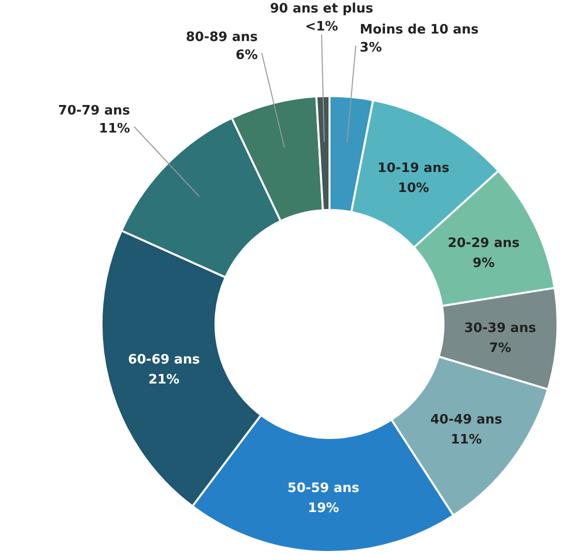  Describe the element at coordinates (164, 360) in the screenshot. I see `slice-label: 60-69 ans` at that location.